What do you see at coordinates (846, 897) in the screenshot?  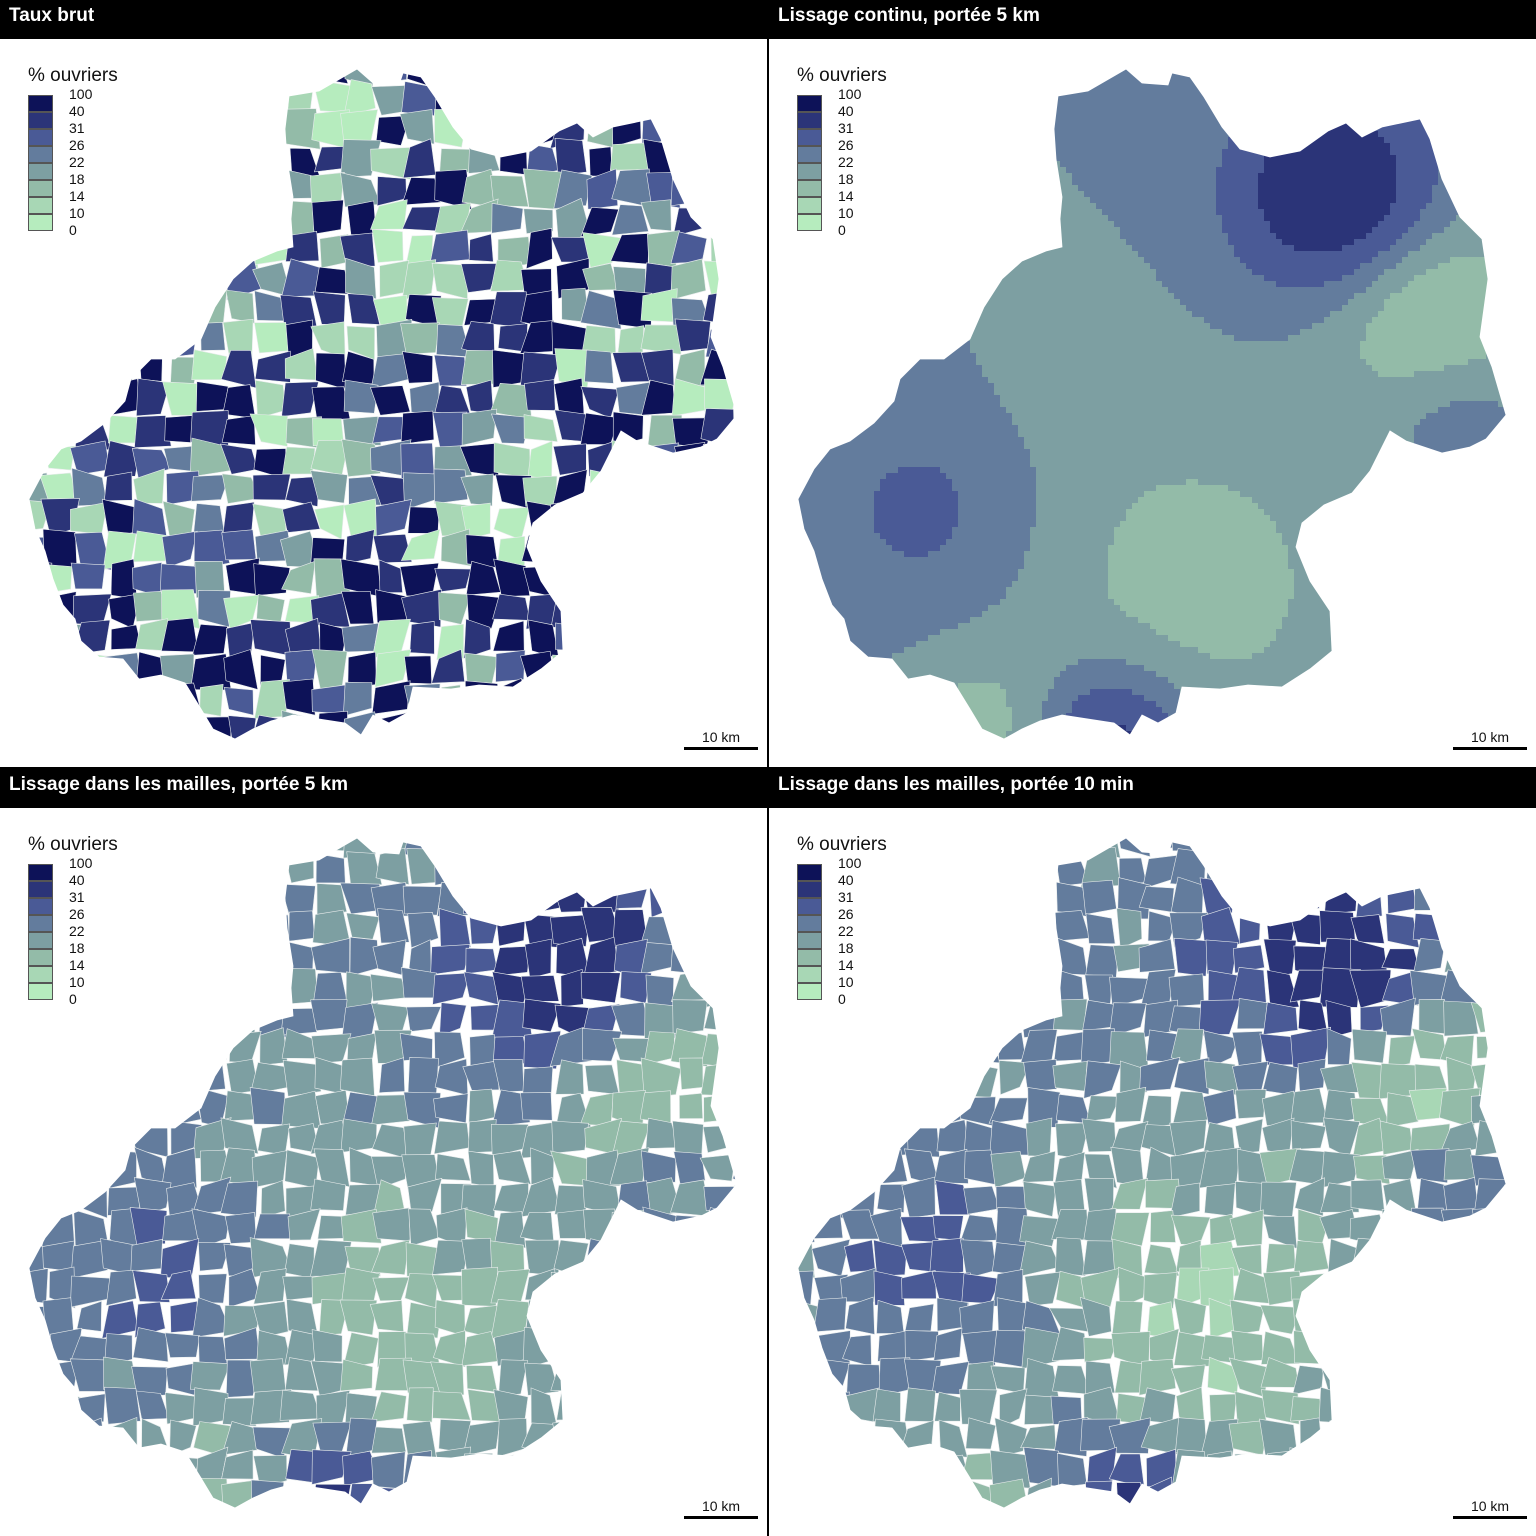 I see `legend-break-label: 31` at bounding box center [846, 897].